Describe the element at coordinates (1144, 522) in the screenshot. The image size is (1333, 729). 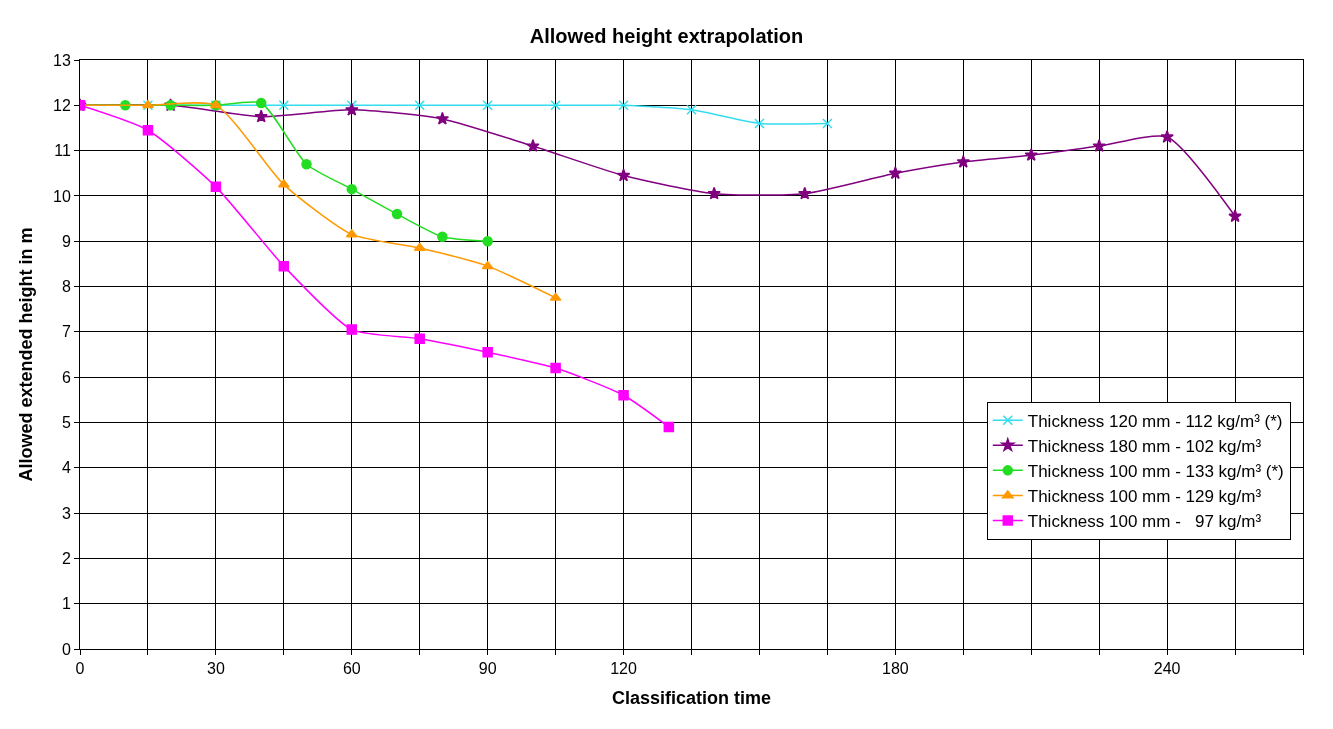
I see `legend-label: Thickness 100 mm - 97 kg/m³` at that location.